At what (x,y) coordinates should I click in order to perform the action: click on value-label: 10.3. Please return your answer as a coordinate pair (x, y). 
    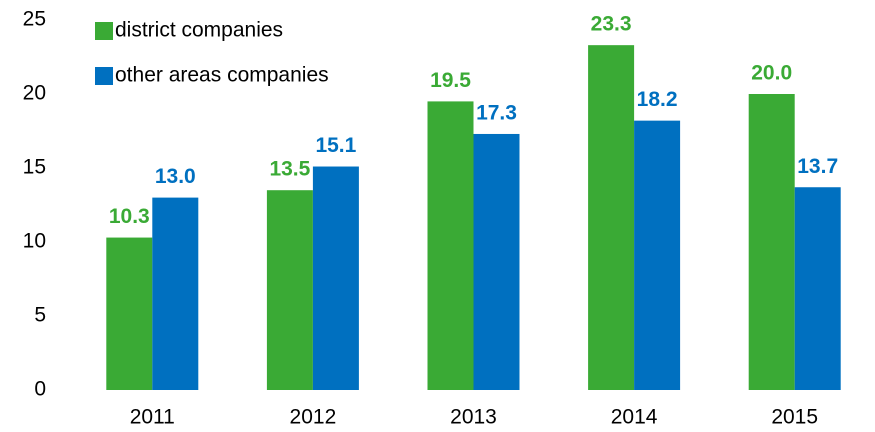
    Looking at the image, I should click on (129, 216).